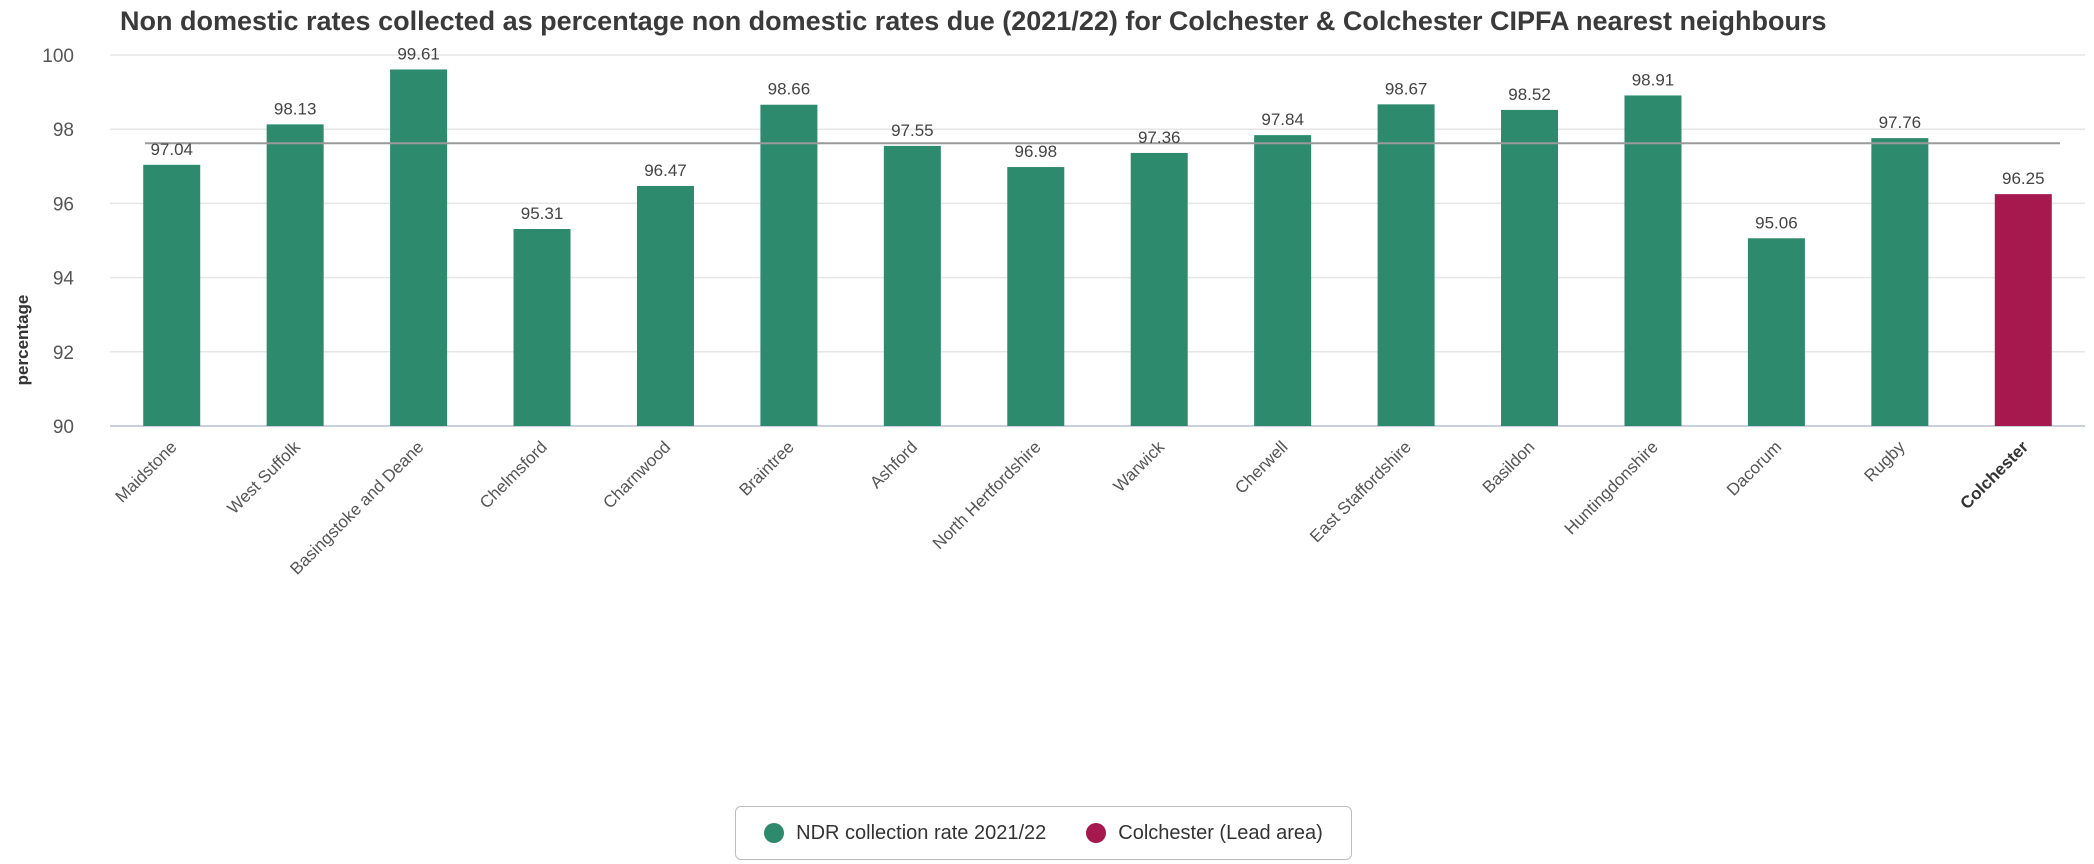 The height and width of the screenshot is (864, 2094). Describe the element at coordinates (1529, 94) in the screenshot. I see `data-label: 98.52` at that location.